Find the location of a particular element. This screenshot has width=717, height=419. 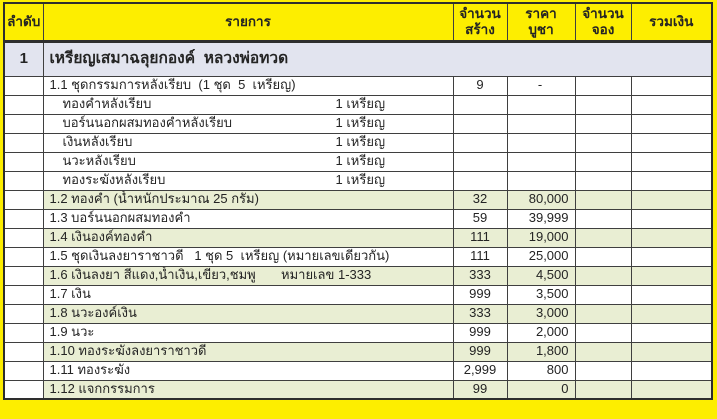

item-name-cell: 1.12 แจกกรรมการ is located at coordinates (248, 389).